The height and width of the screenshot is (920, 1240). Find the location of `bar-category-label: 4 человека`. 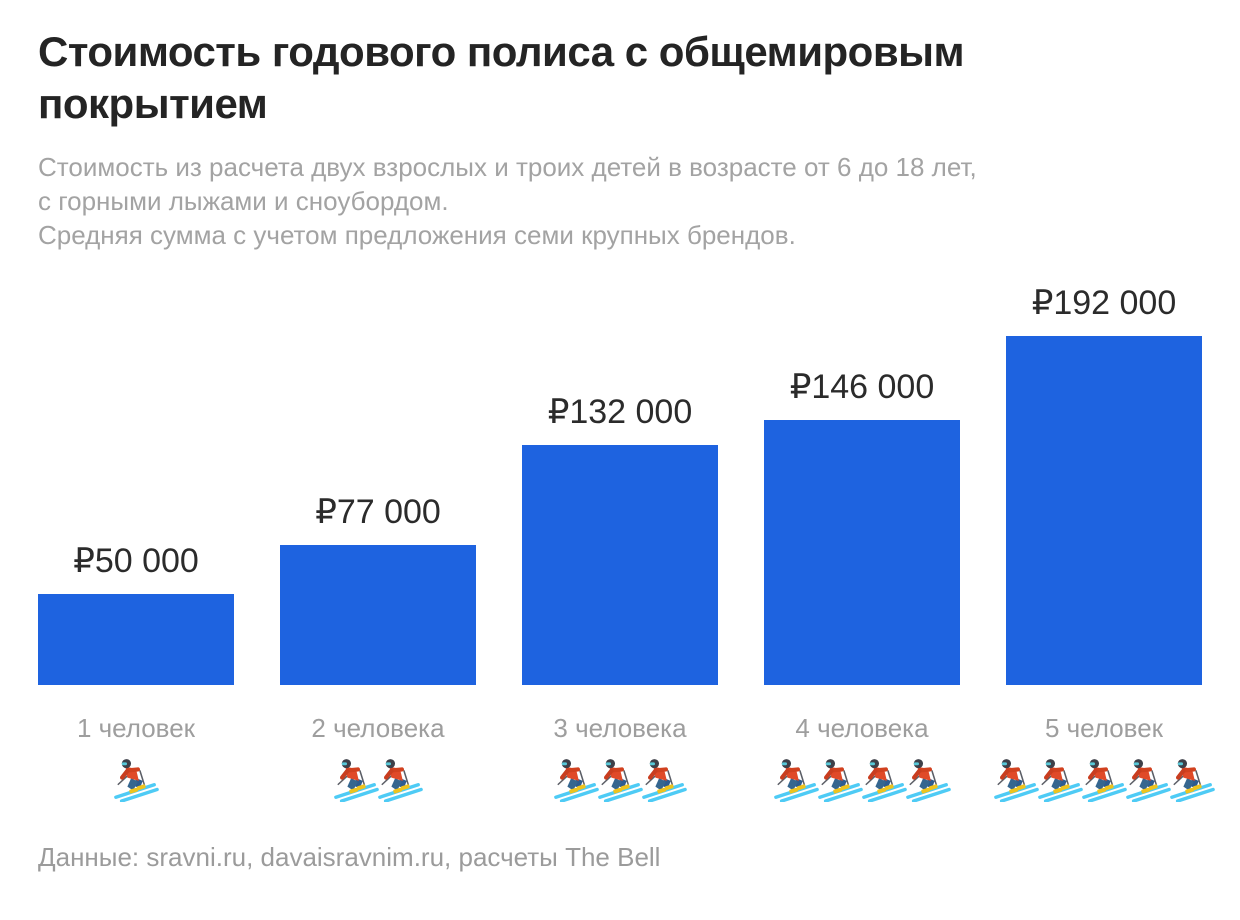

bar-category-label: 4 человека is located at coordinates (862, 727).